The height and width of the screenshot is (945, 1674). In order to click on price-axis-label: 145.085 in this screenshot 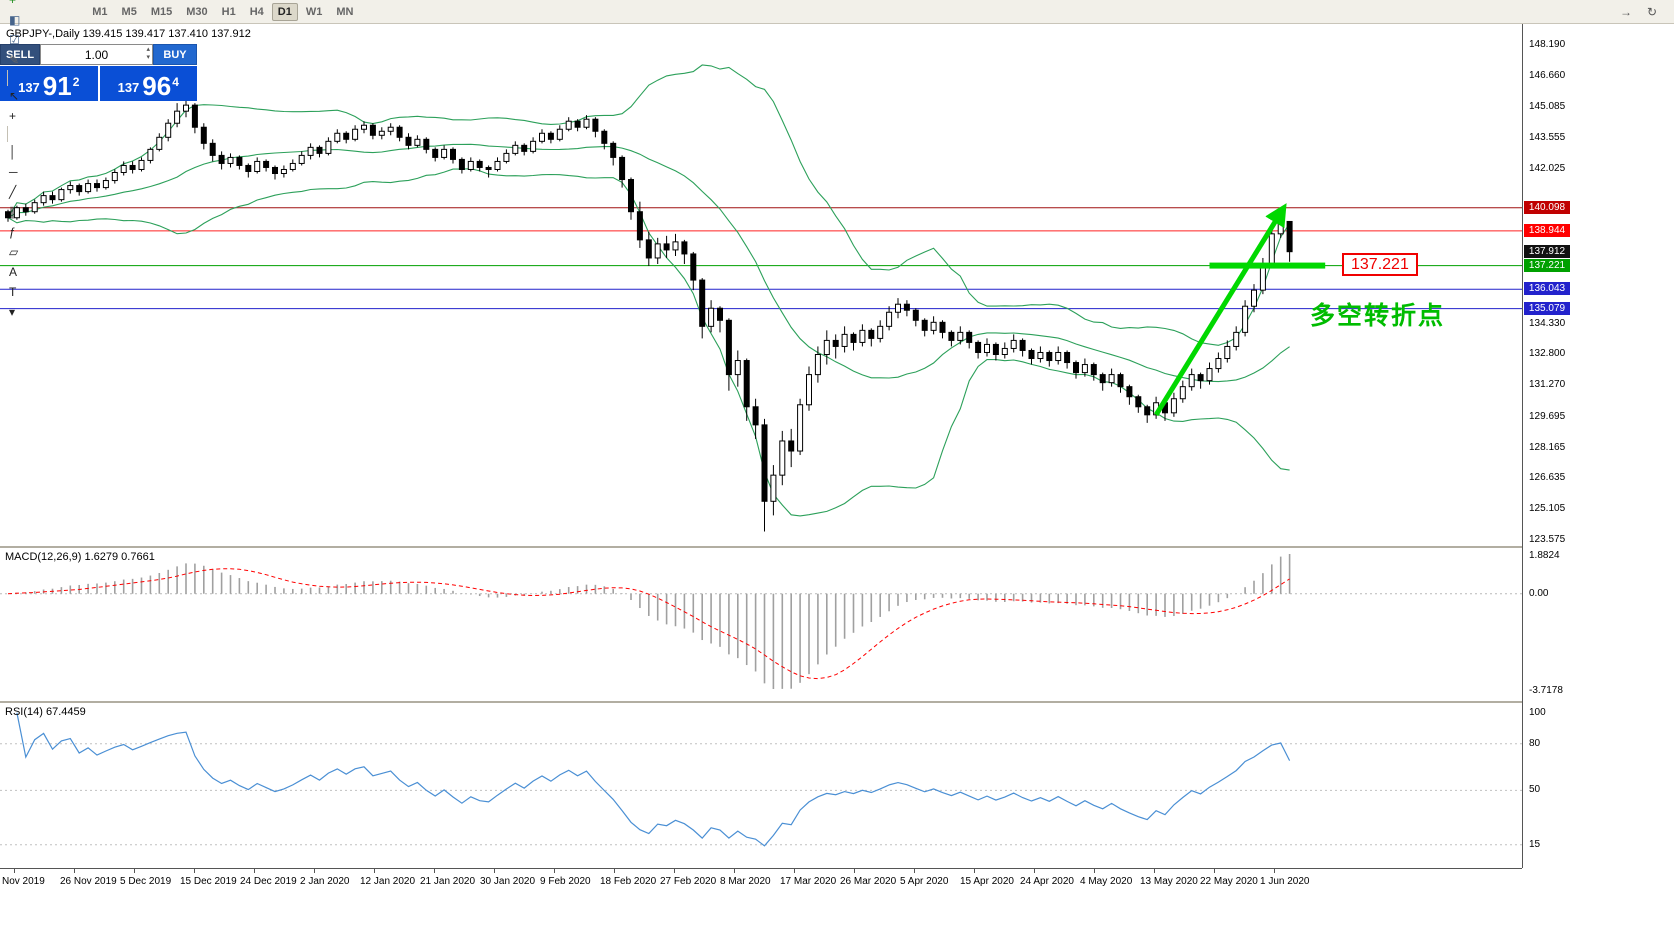, I will do `click(1547, 107)`.